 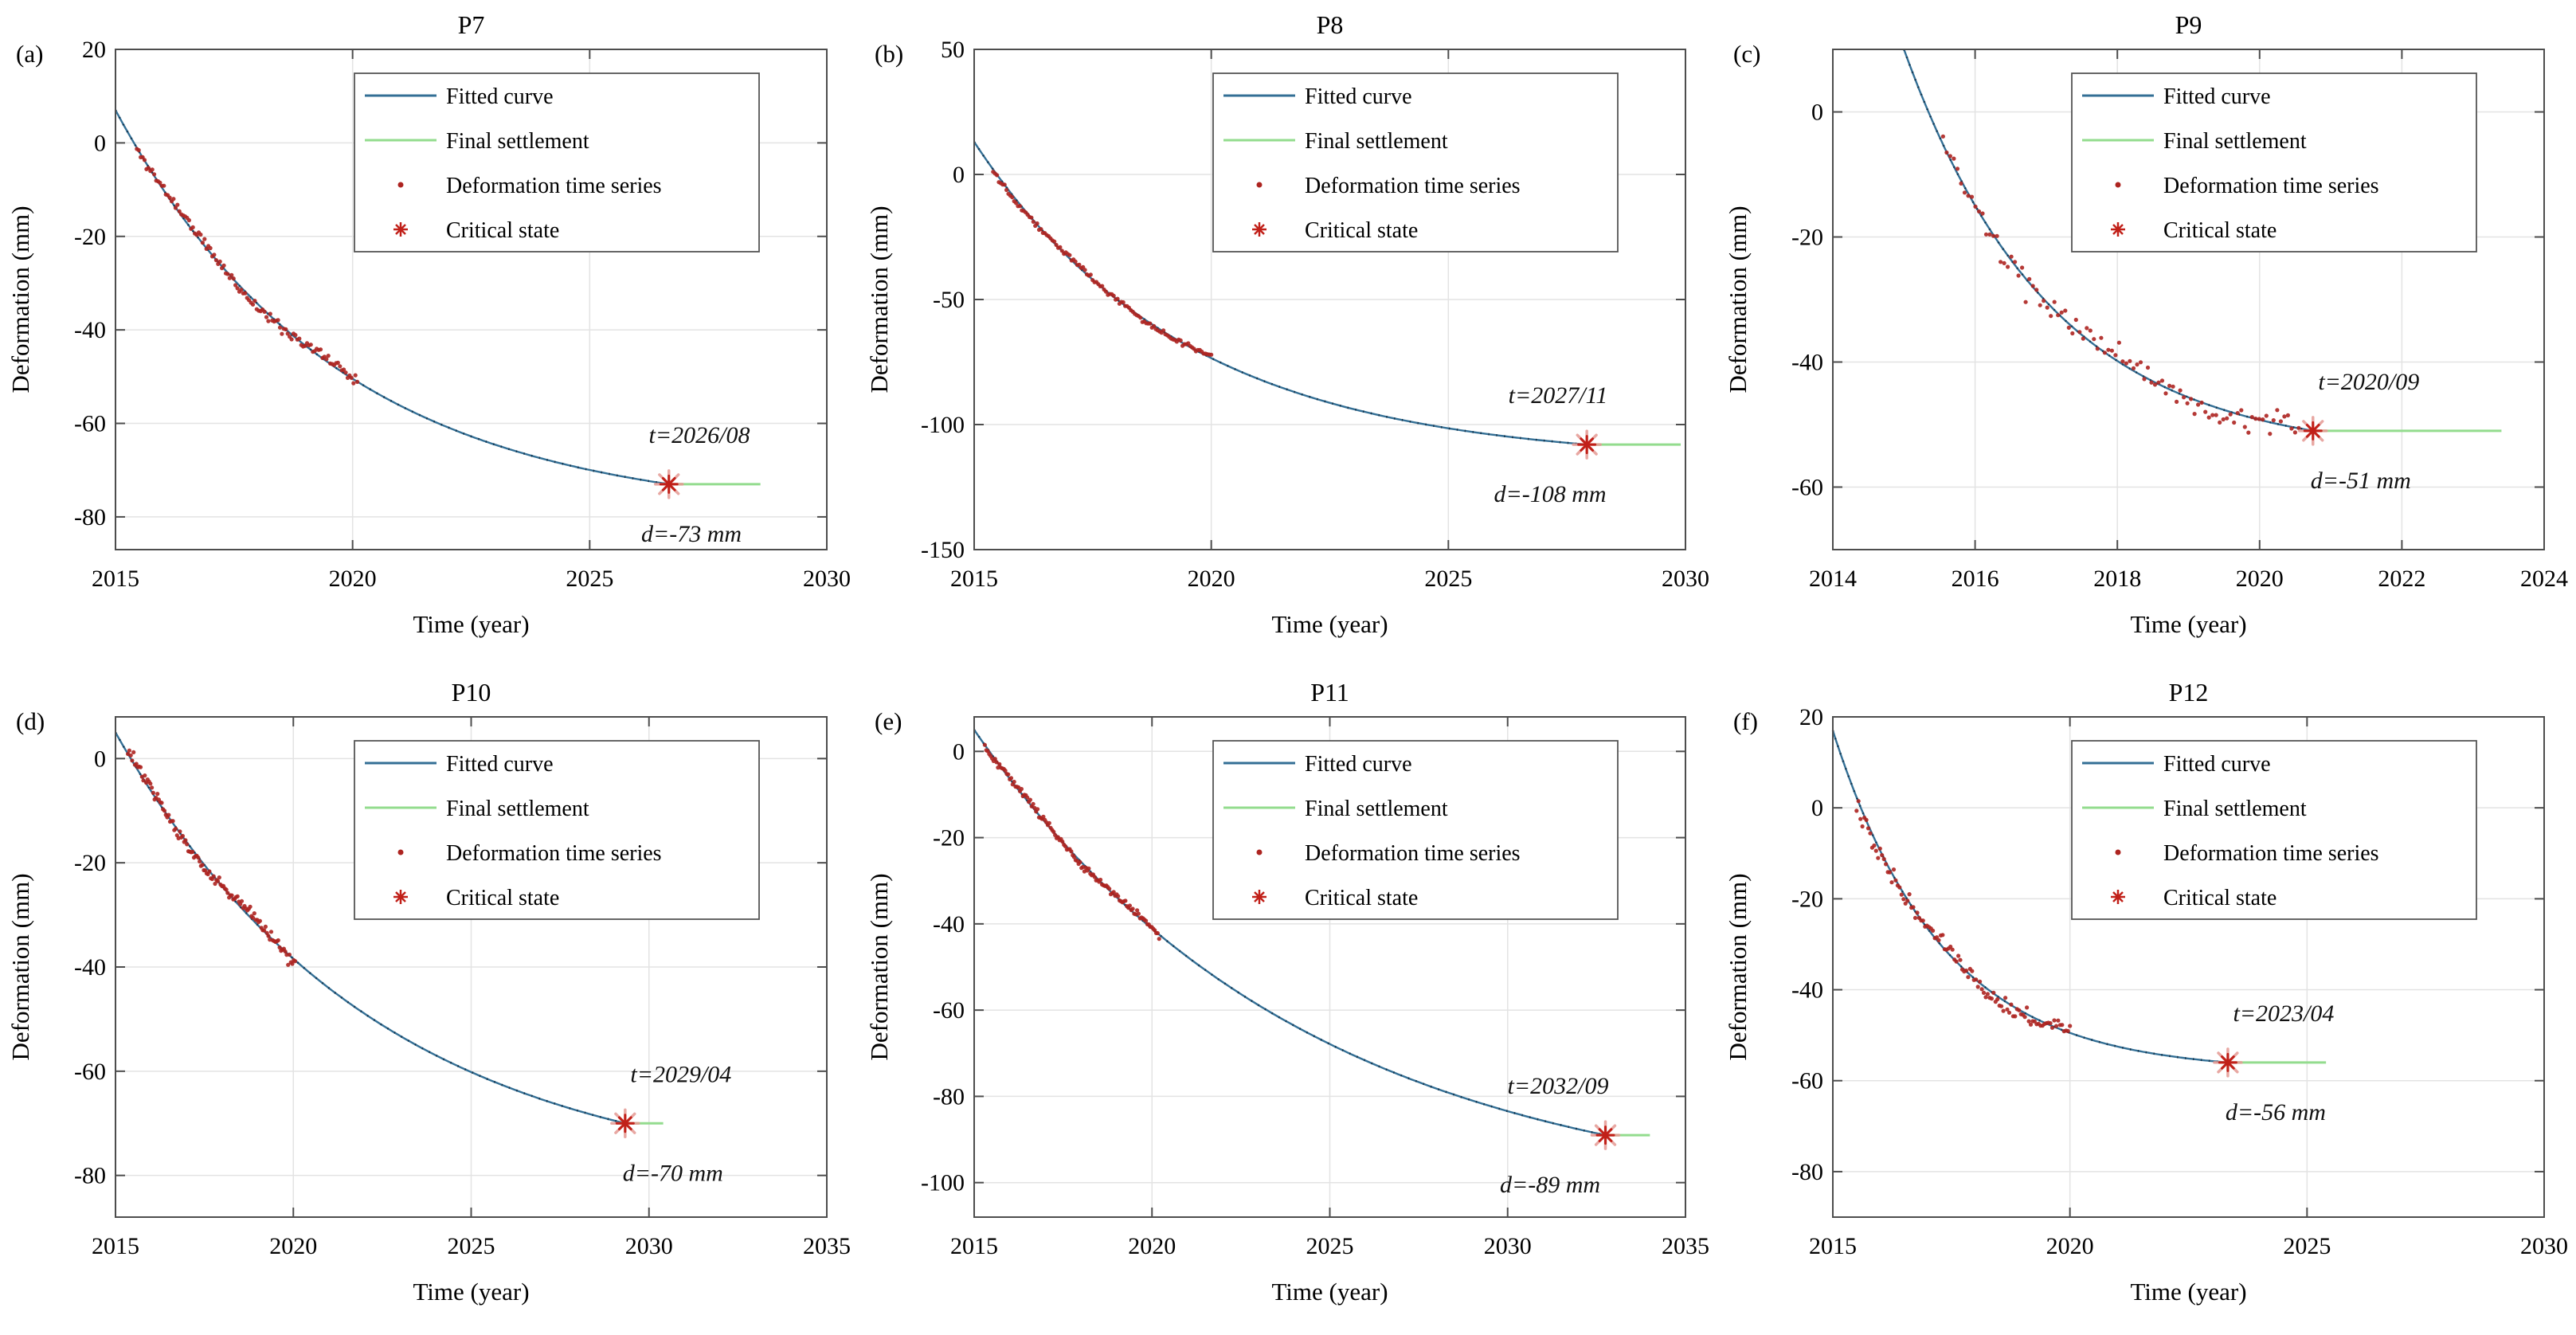 I want to click on x-tick-label: 2020, so click(x=2260, y=579).